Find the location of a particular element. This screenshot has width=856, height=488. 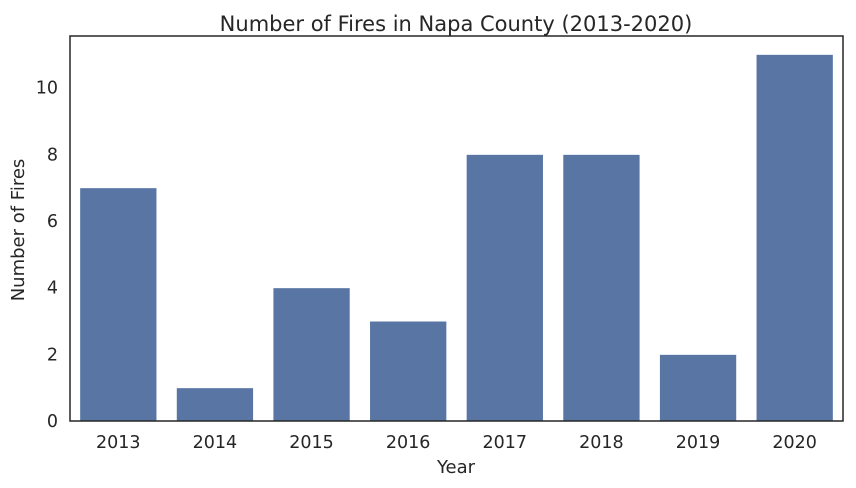

y-tick-label: 6 is located at coordinates (52, 222).